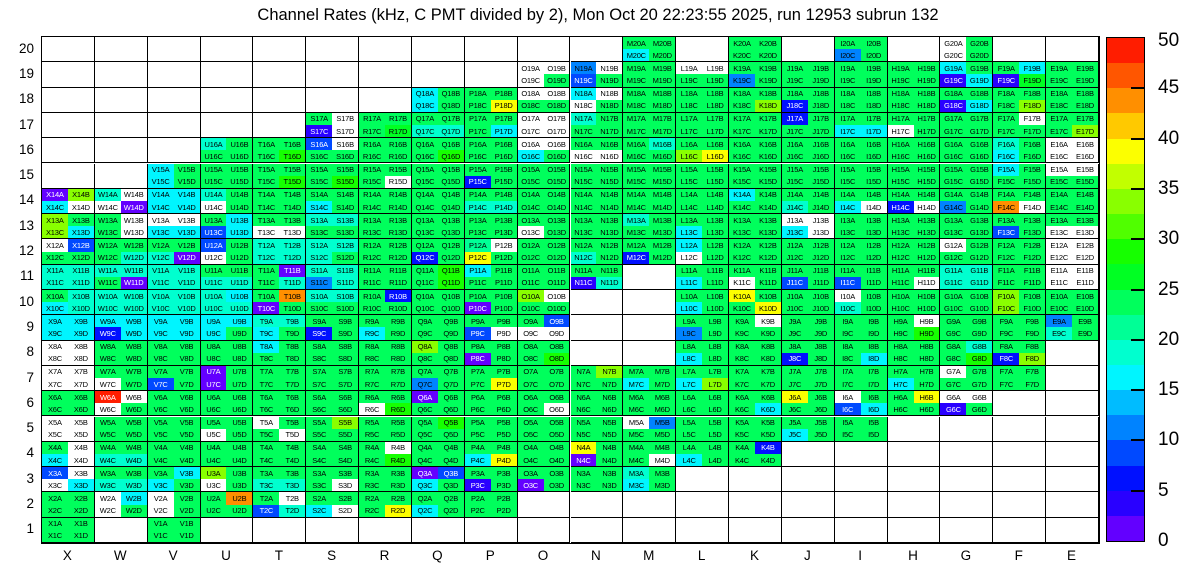 The image size is (1196, 572). I want to click on grid-block-P2: P2A P2B P2C P2D, so click(491, 505).